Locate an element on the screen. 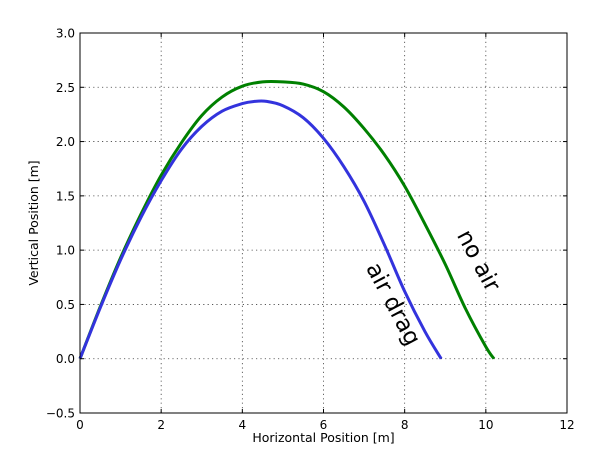  x-tick-label: 4 is located at coordinates (243, 425).